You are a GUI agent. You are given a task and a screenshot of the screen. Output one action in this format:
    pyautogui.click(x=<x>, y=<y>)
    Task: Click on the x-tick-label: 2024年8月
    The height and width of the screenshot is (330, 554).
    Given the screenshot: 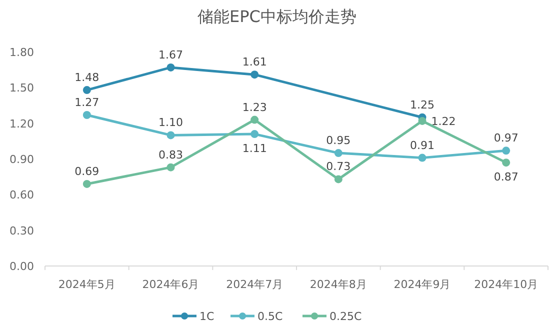 What is the action you would take?
    pyautogui.click(x=338, y=284)
    